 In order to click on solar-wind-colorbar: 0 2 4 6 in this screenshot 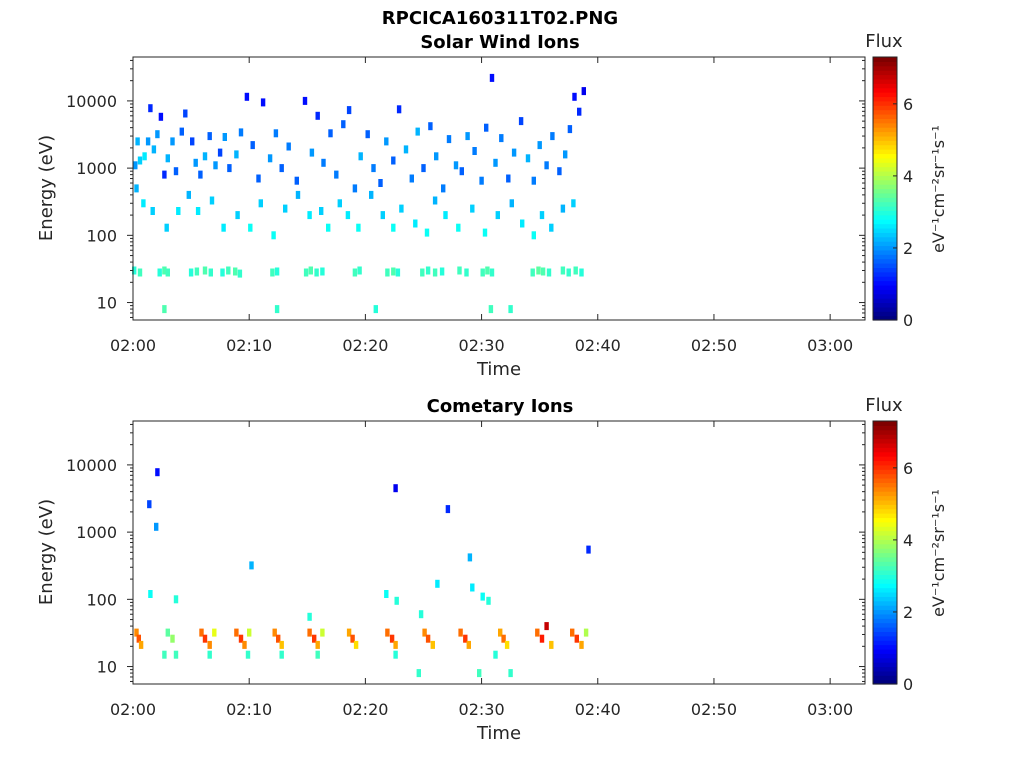, I will do `click(892, 193)`.